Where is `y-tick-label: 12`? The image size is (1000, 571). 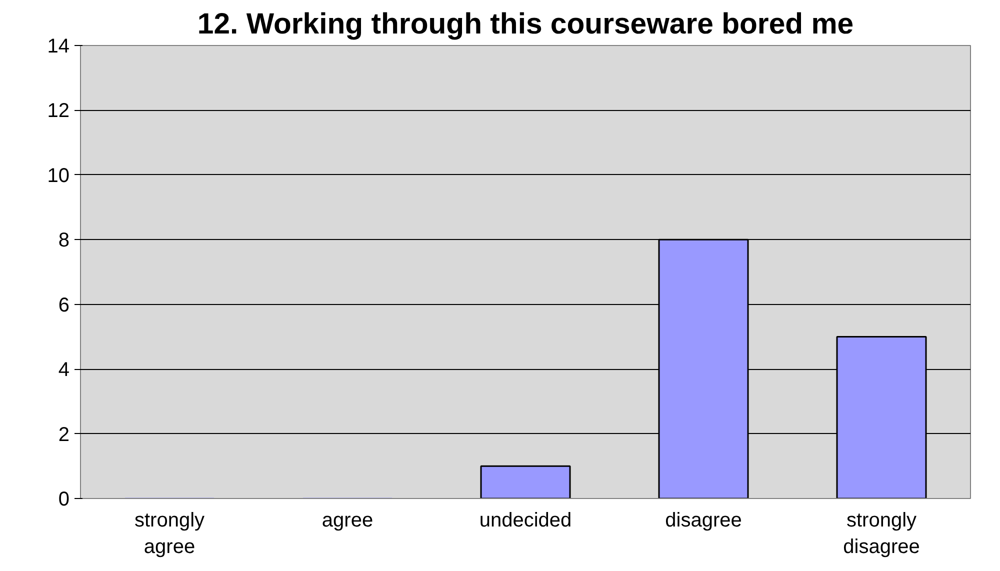
y-tick-label: 12 is located at coordinates (58, 111).